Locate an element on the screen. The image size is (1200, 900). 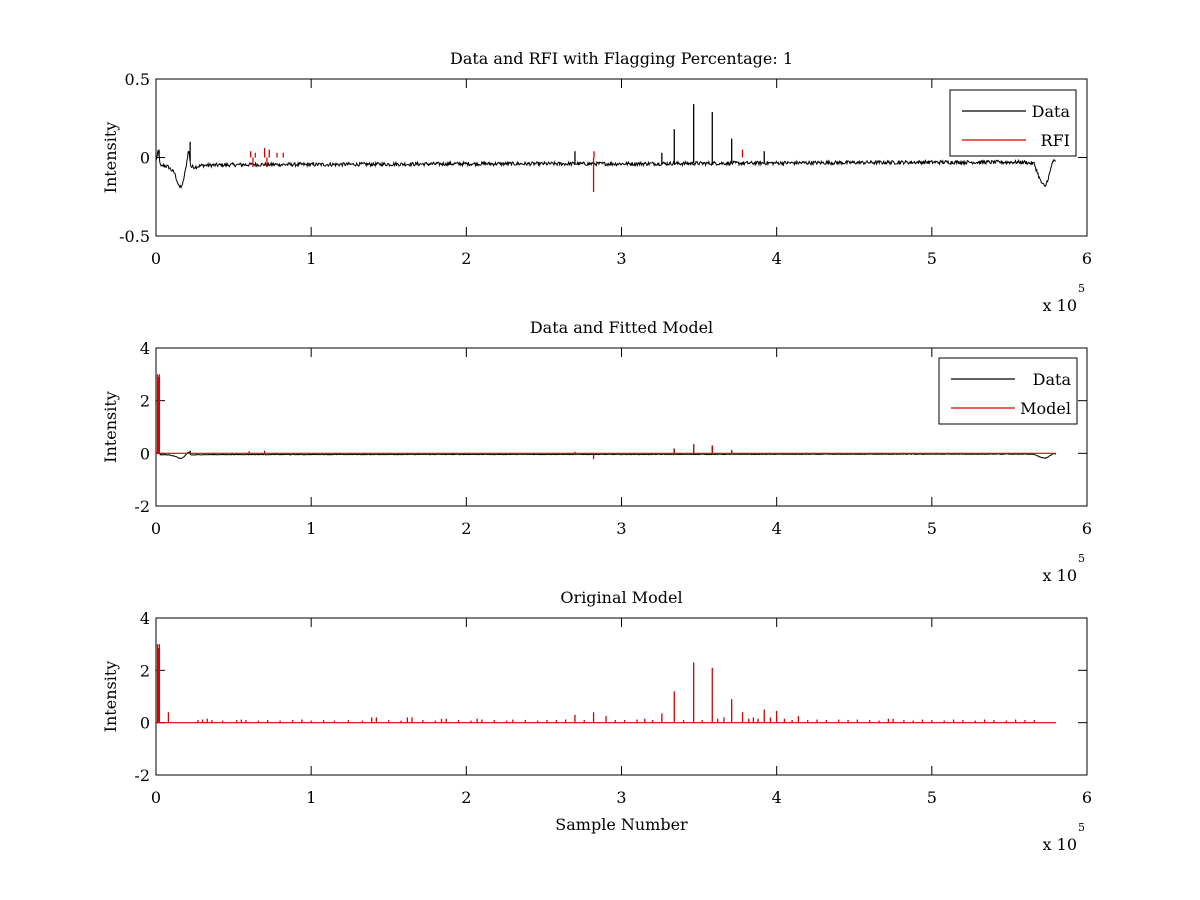
series-model is located at coordinates (606, 417).